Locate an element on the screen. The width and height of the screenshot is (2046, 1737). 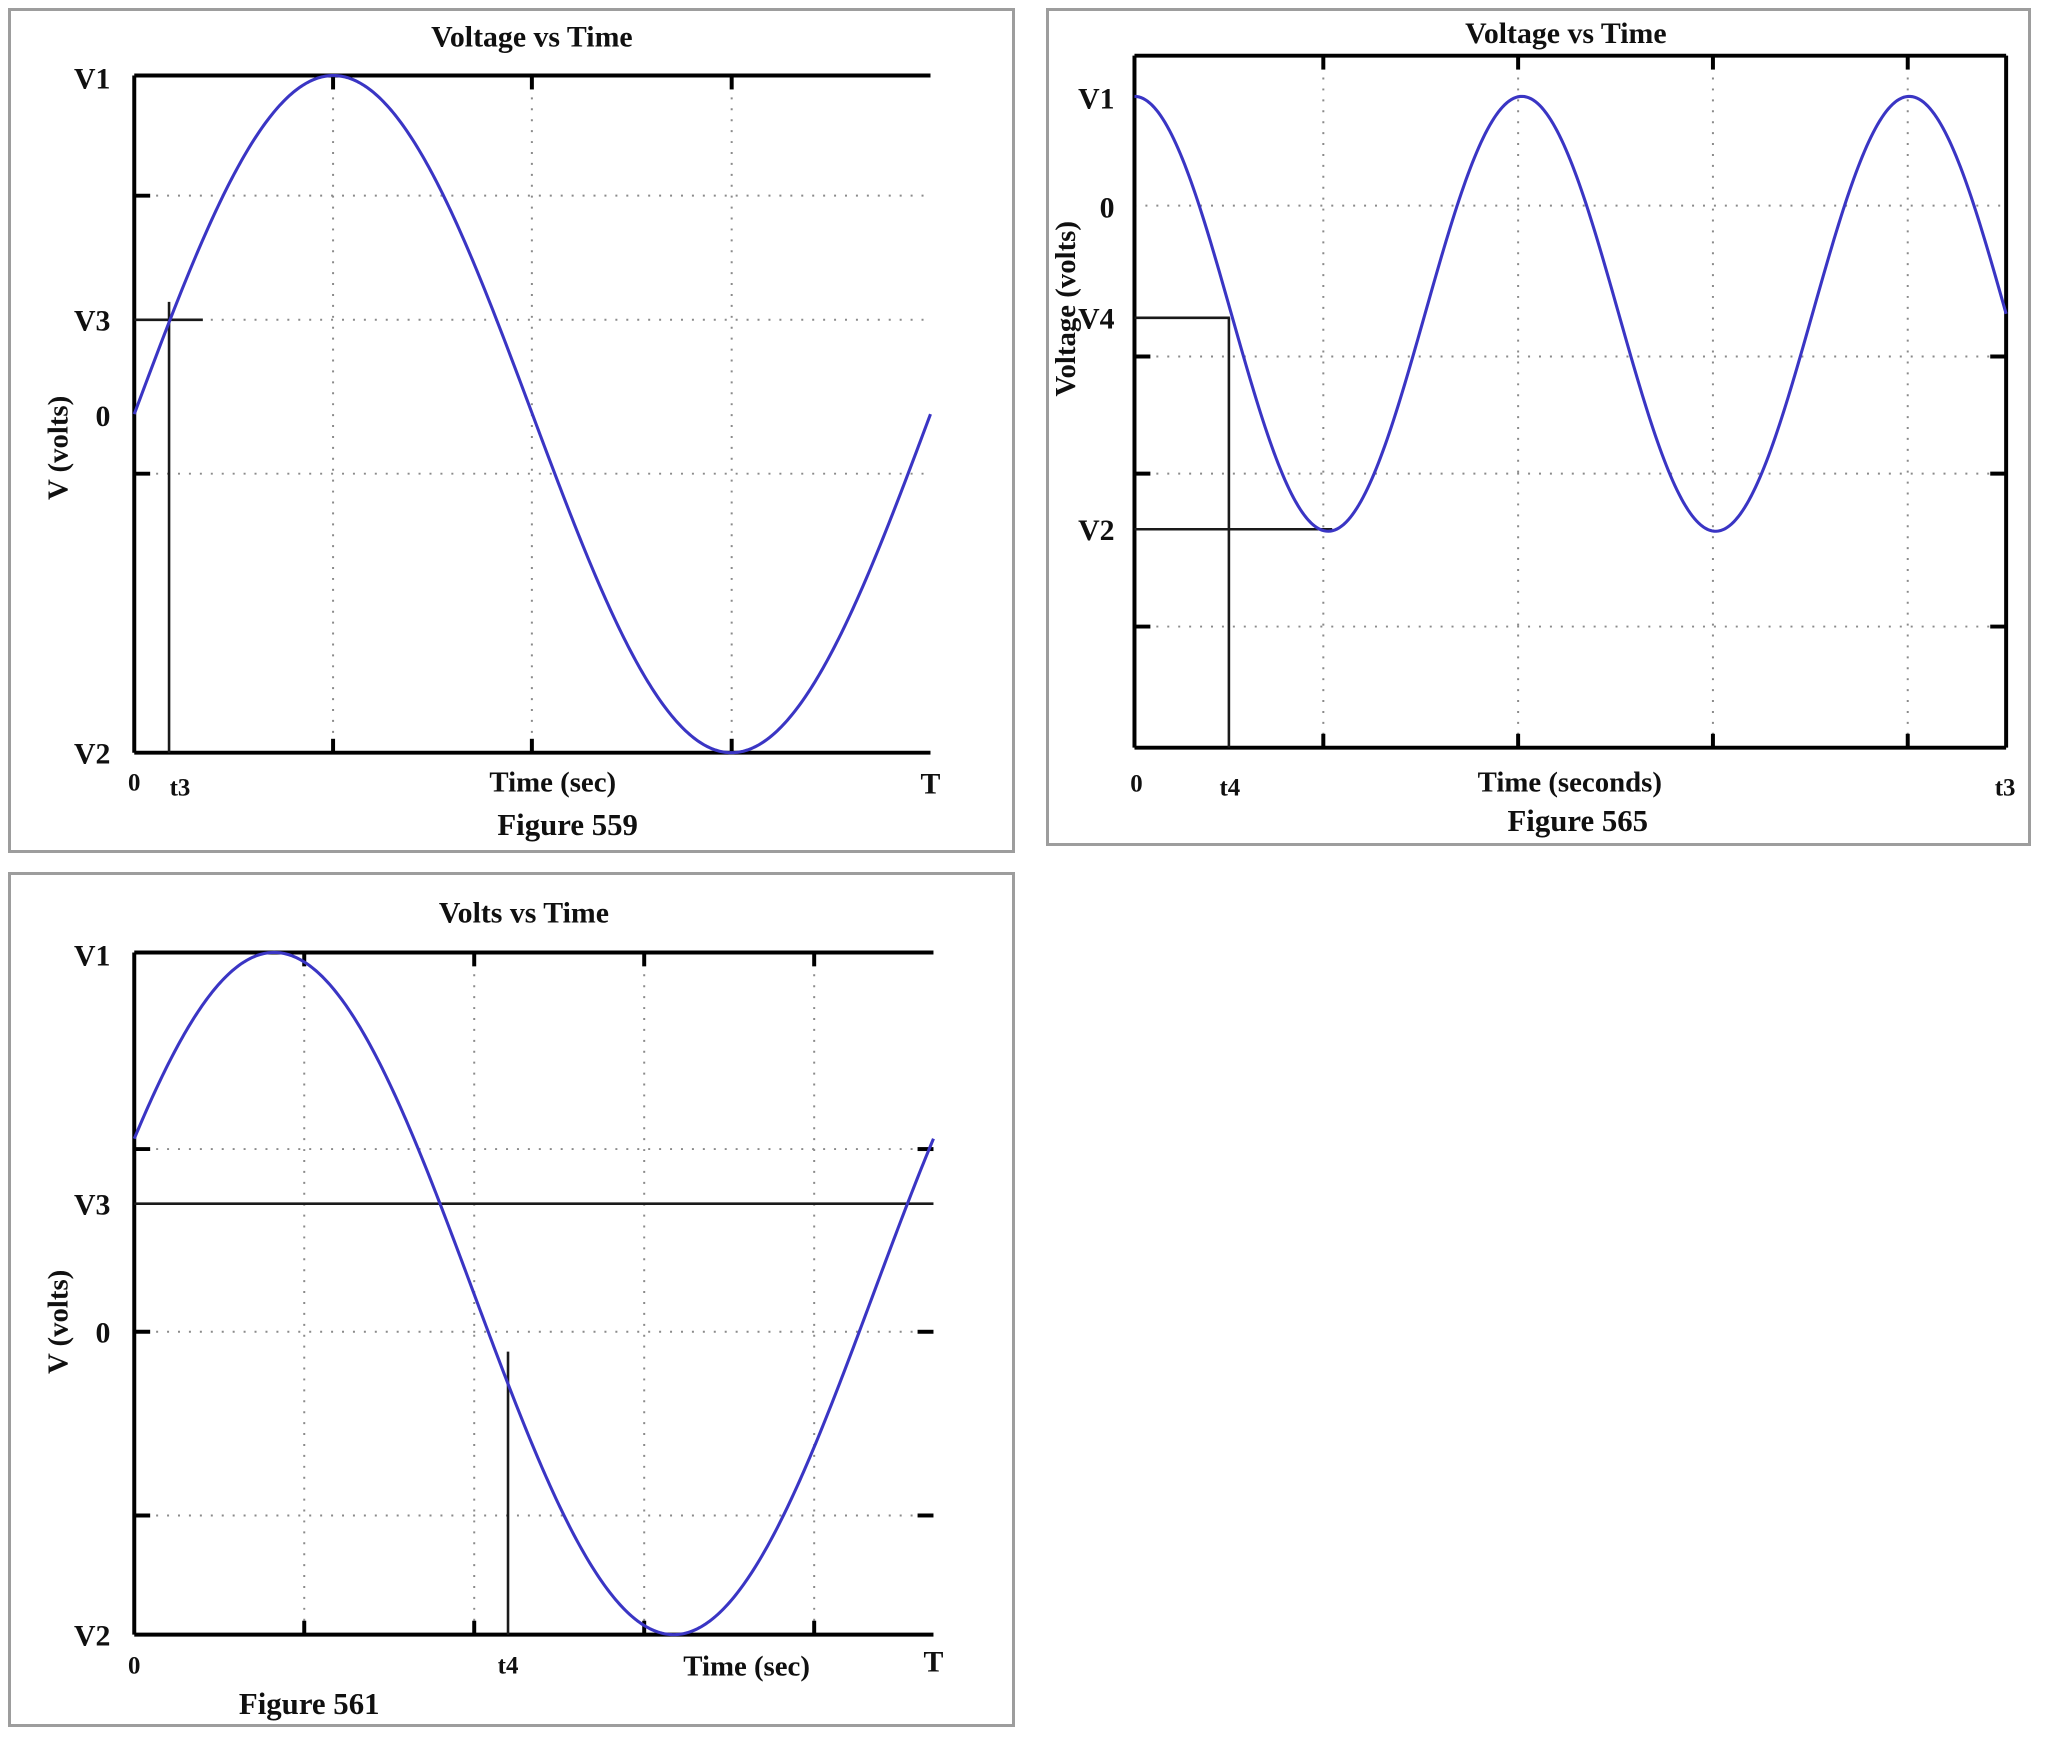
fig565-xtick-t4: t4 is located at coordinates (1230, 787).